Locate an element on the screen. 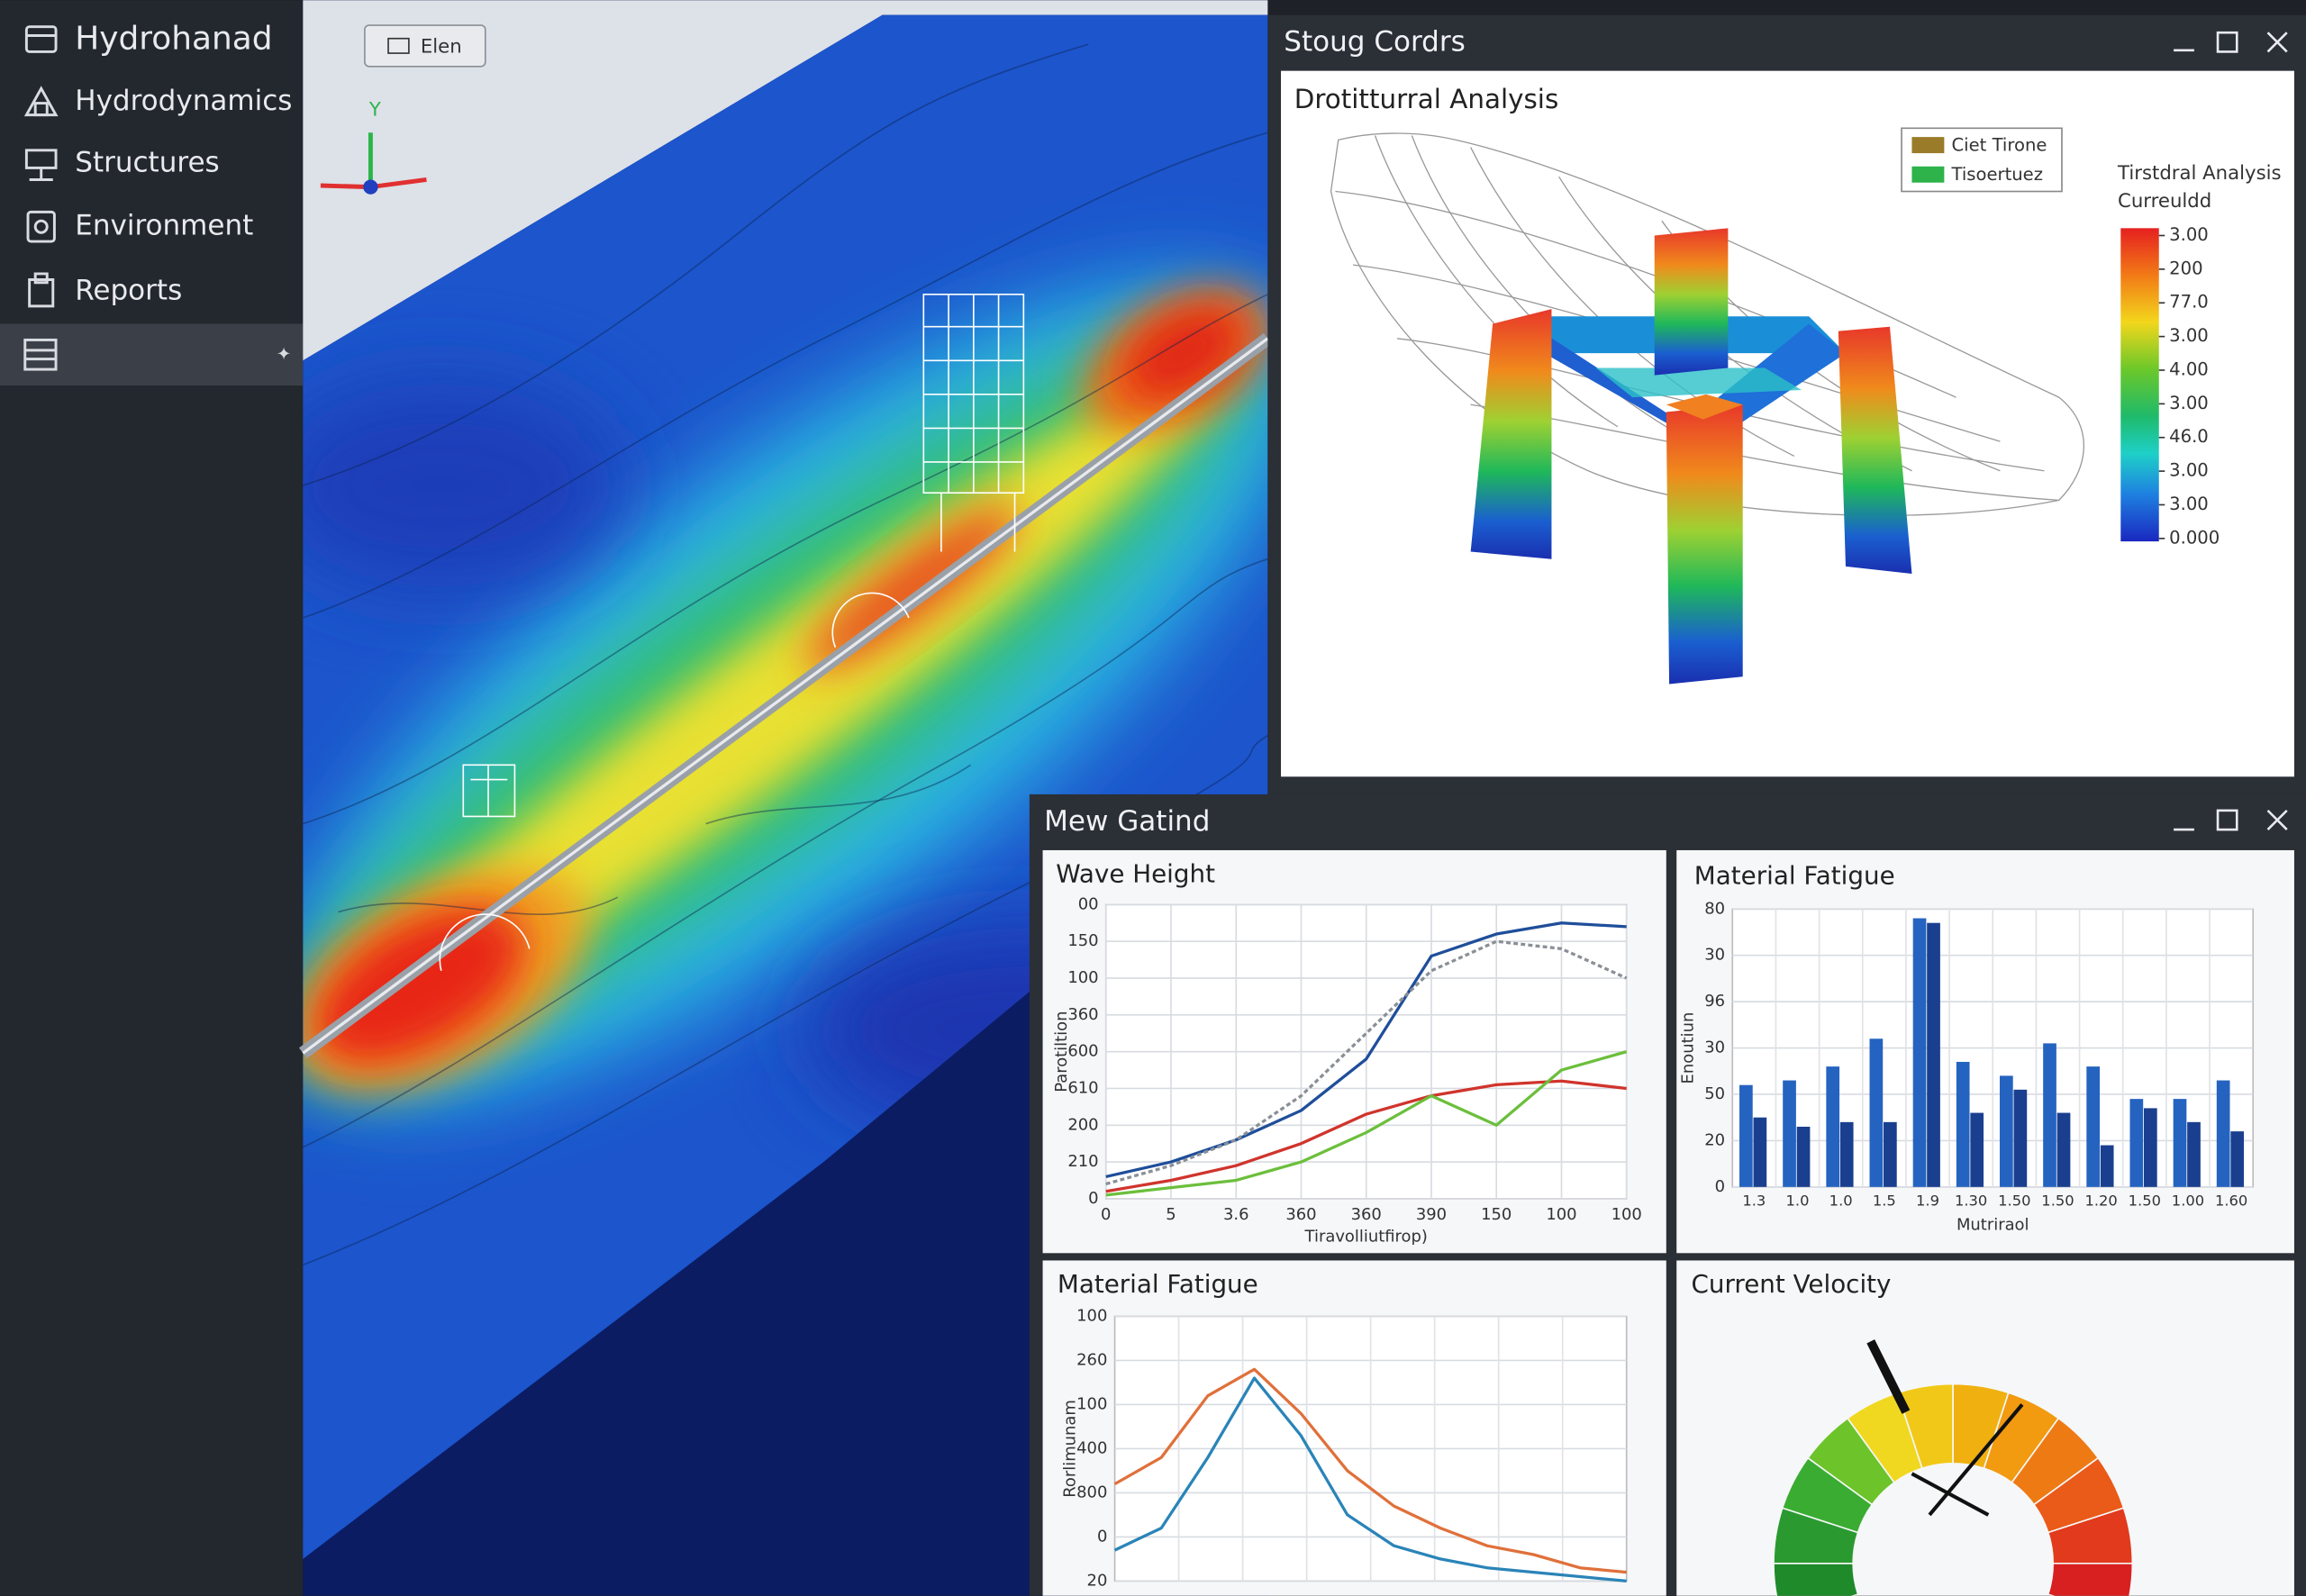 The height and width of the screenshot is (1596, 2306). sidebar-active-row is located at coordinates (152, 354).